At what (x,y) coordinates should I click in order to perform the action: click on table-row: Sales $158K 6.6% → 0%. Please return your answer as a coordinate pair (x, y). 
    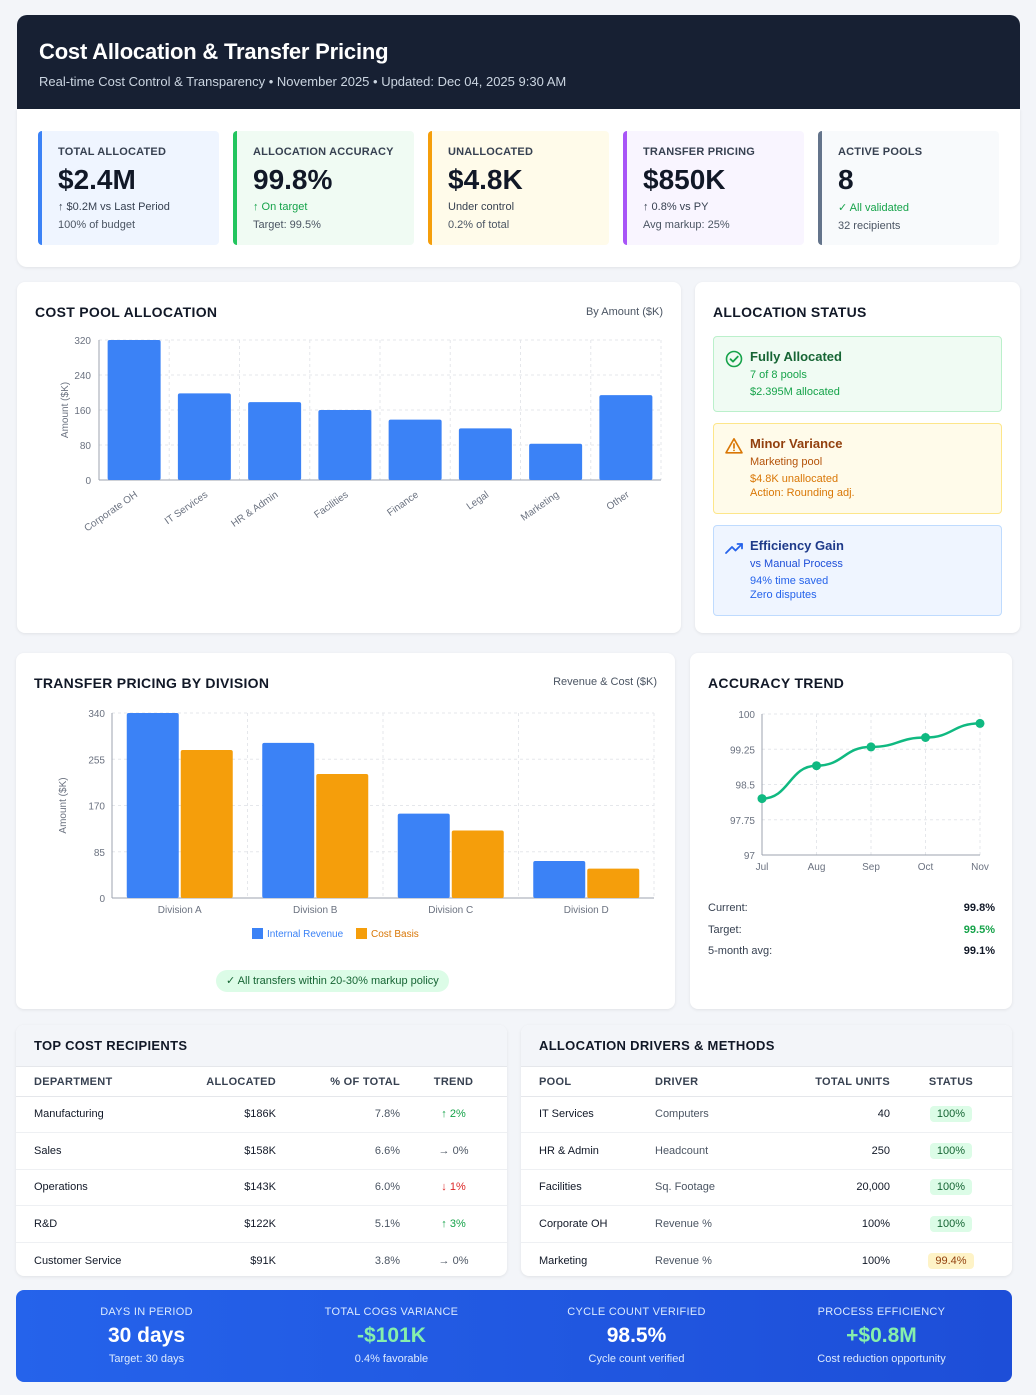
    Looking at the image, I should click on (261, 1151).